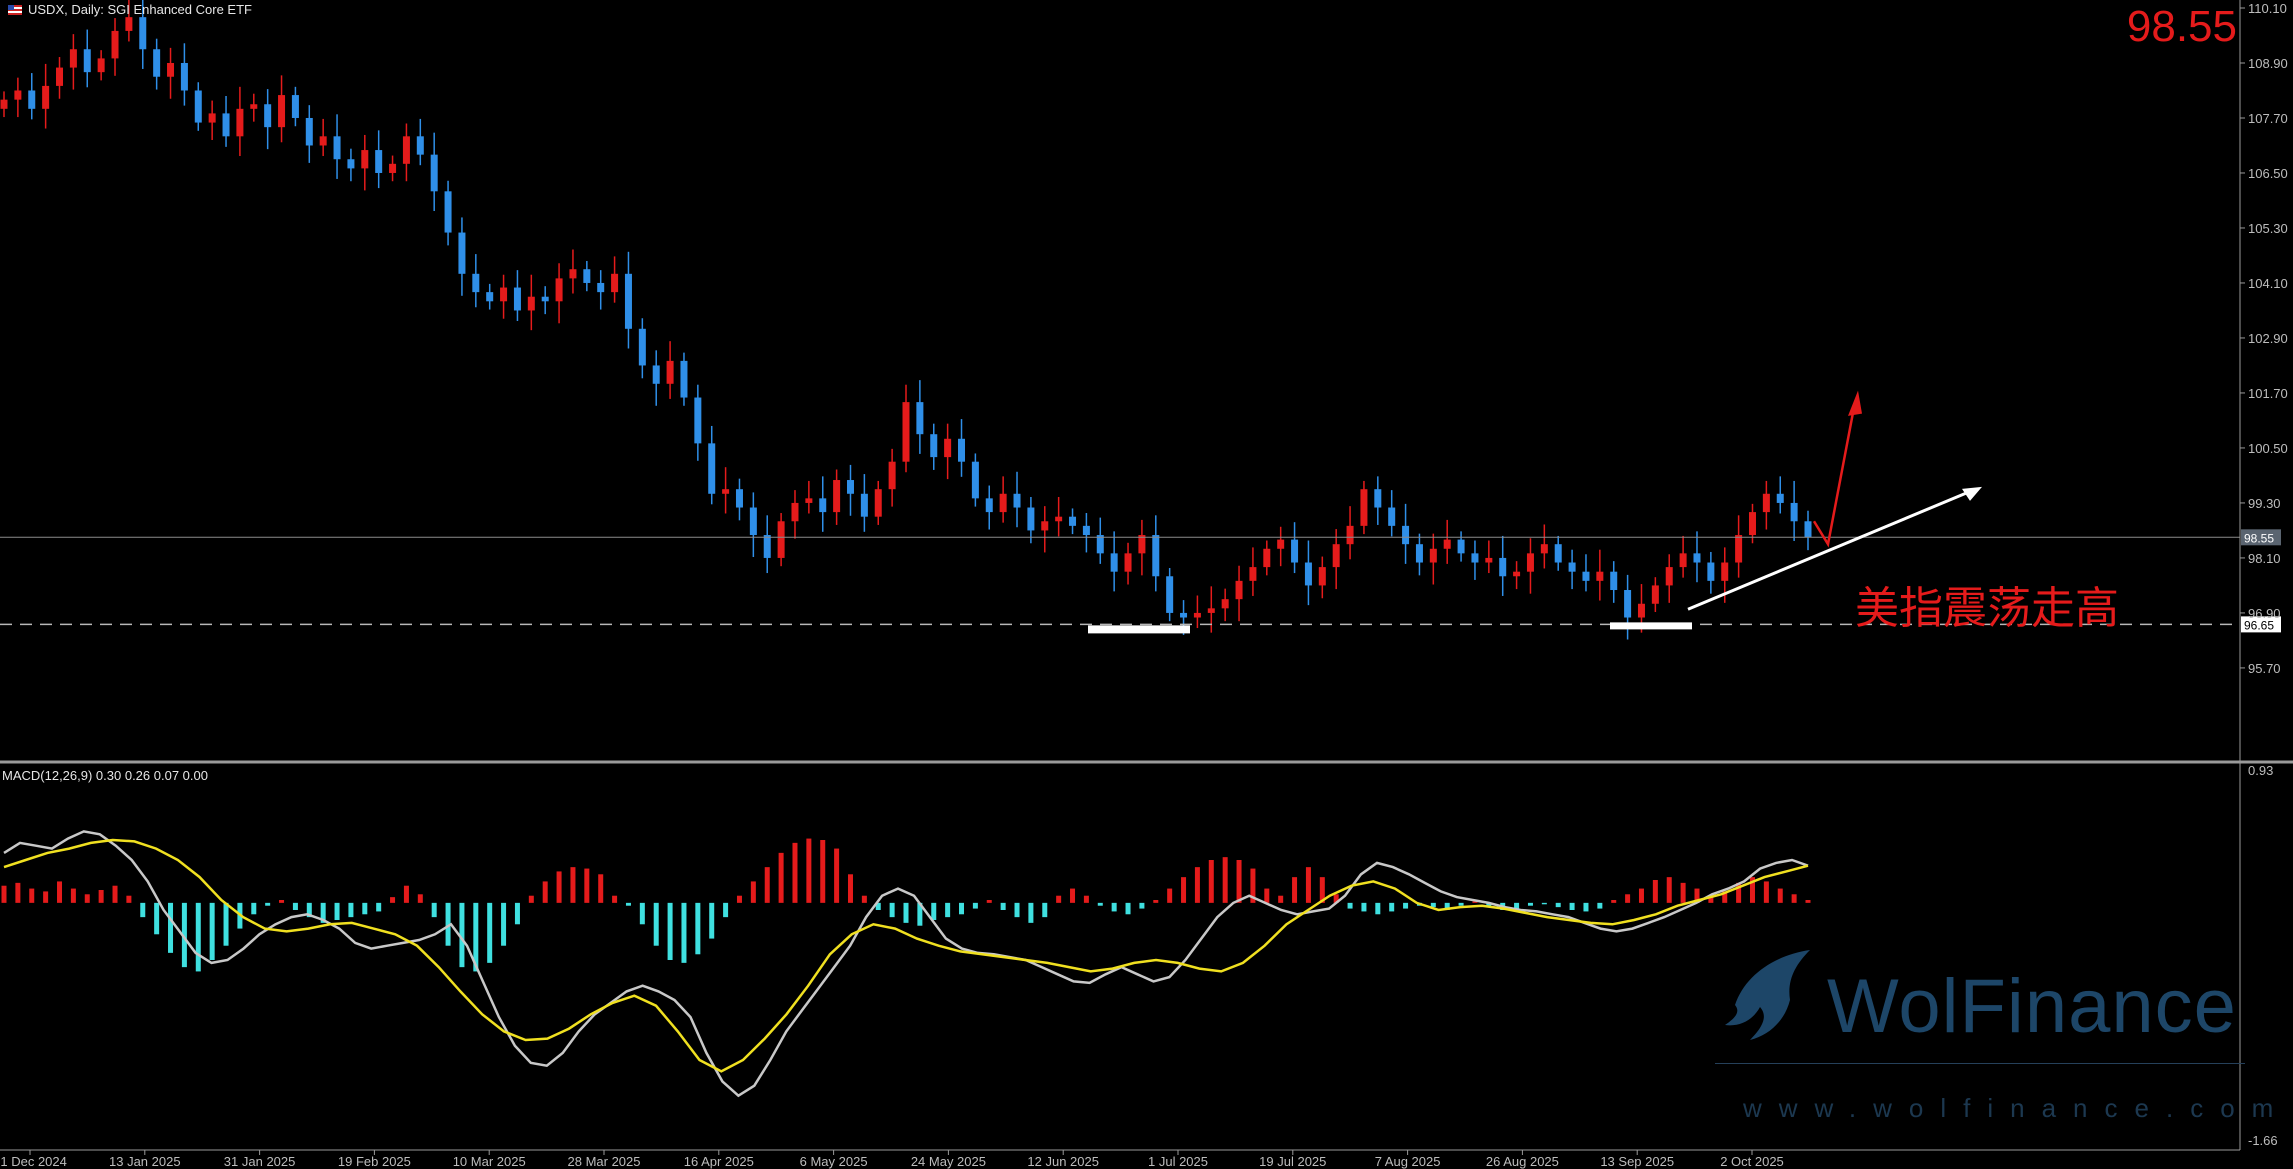  Describe the element at coordinates (2267, 8) in the screenshot. I see `price-tick-label: 110.10` at that location.